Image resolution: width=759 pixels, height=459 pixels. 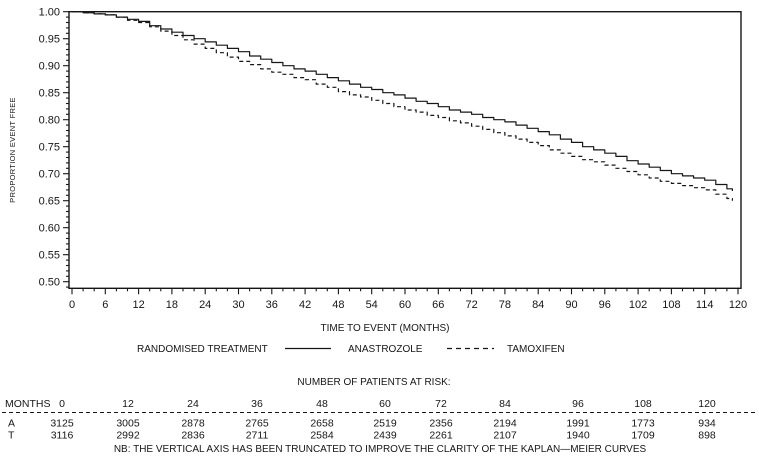 I want to click on x-axis-title: TIME TO EVENT (MONTHS), so click(x=385, y=328).